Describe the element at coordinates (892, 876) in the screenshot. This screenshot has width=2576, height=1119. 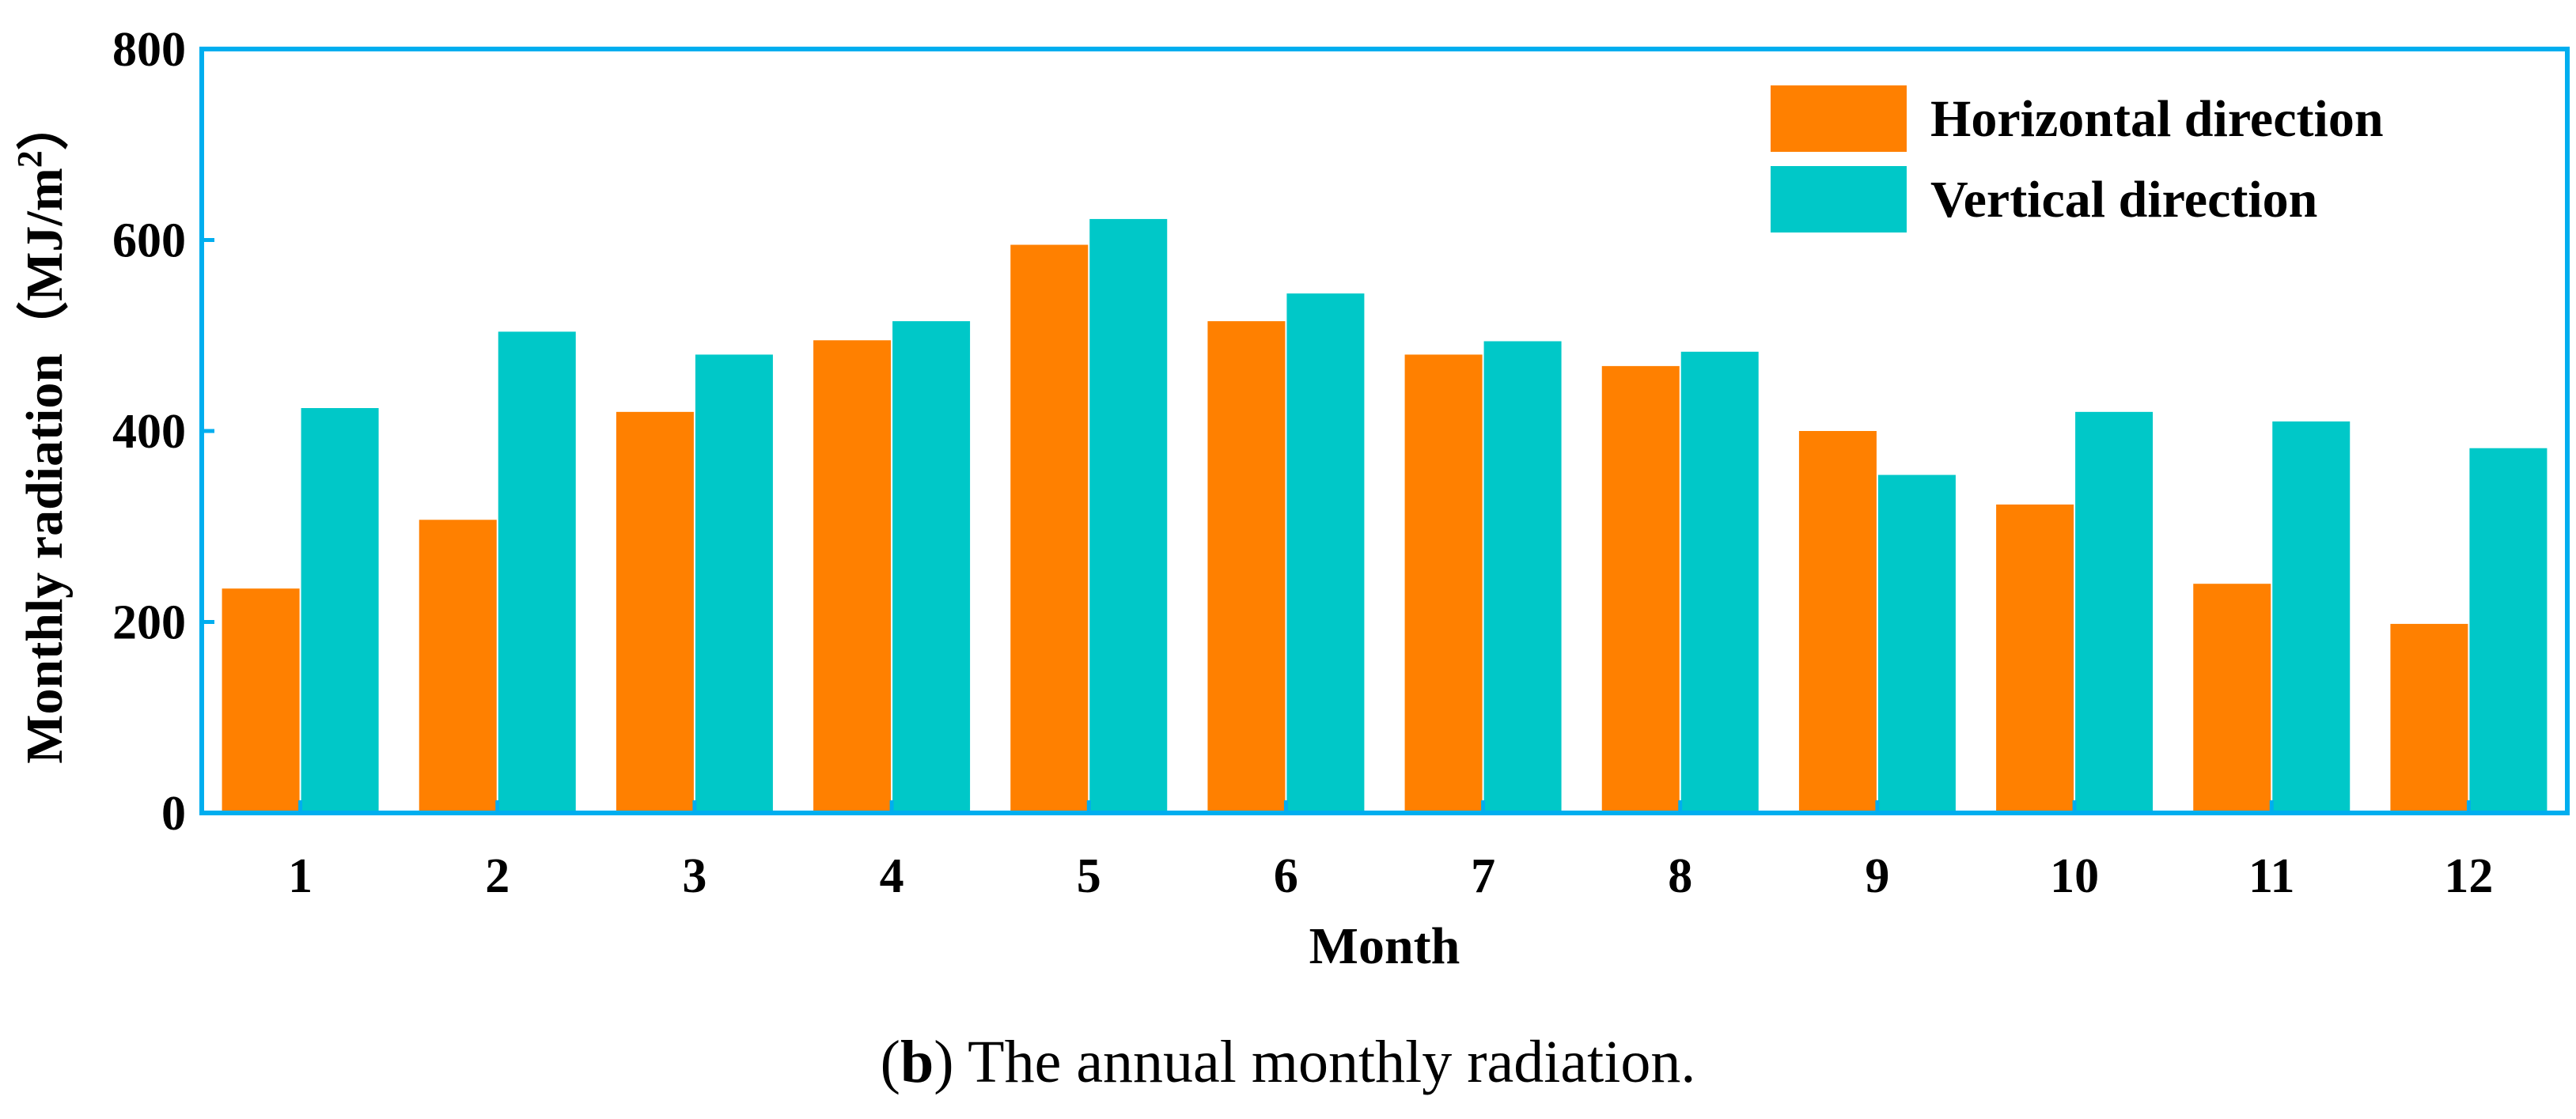
I see `x-tick-label: 4` at that location.